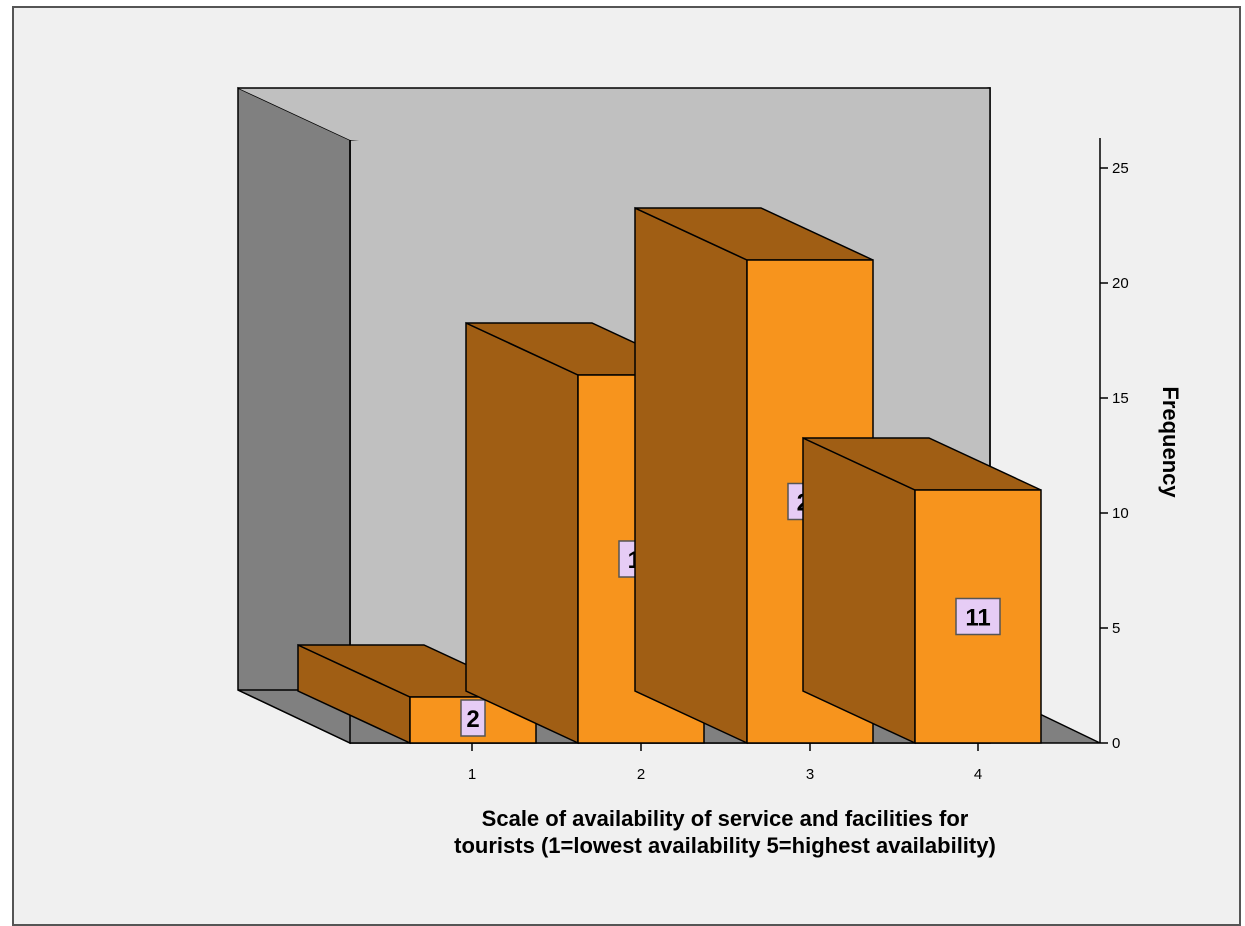 Image resolution: width=1245 pixels, height=926 pixels. I want to click on x-tick-label: 2, so click(641, 774).